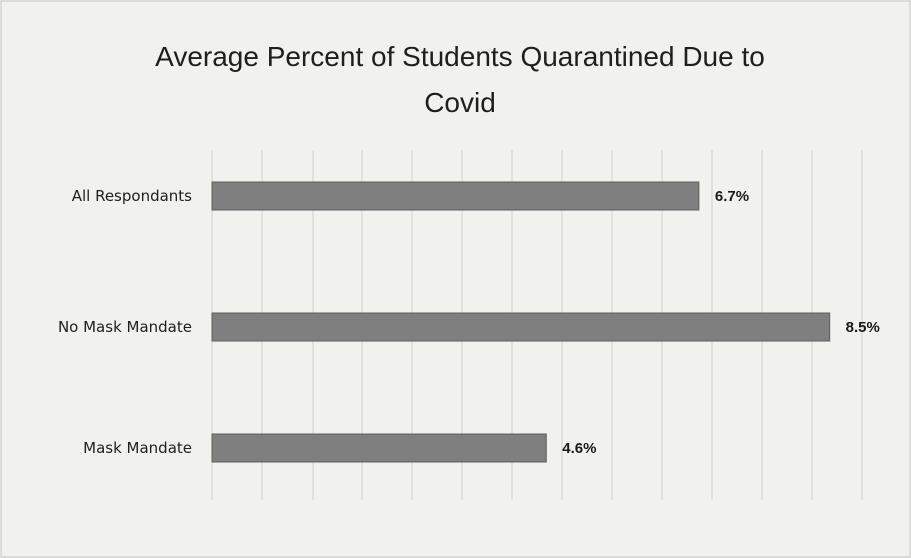 This screenshot has height=558, width=911. Describe the element at coordinates (863, 327) in the screenshot. I see `data-label: 8.5%` at that location.